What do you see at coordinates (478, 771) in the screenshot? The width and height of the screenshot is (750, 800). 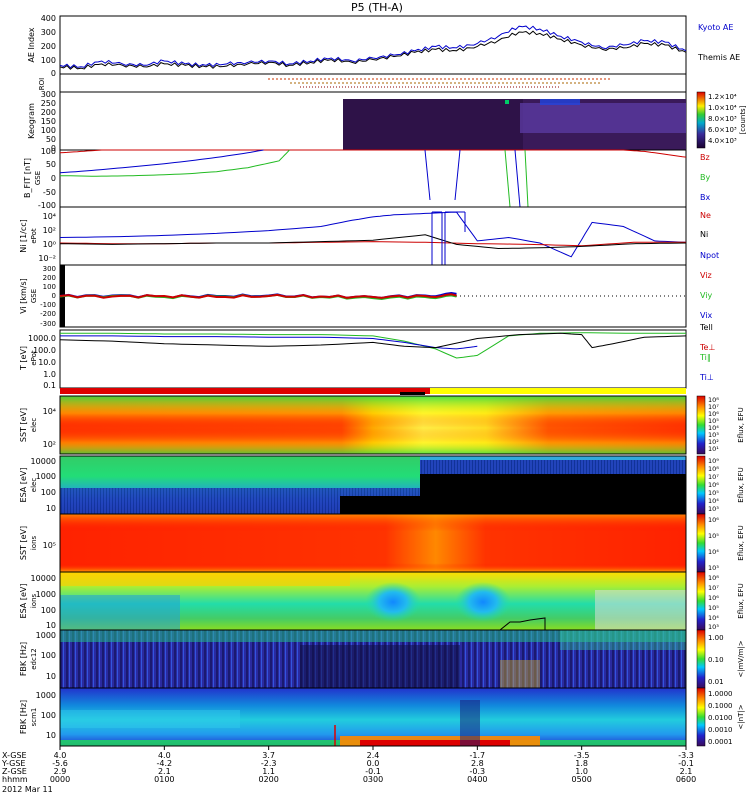 I see `x-tick-label-z: -0.3` at bounding box center [478, 771].